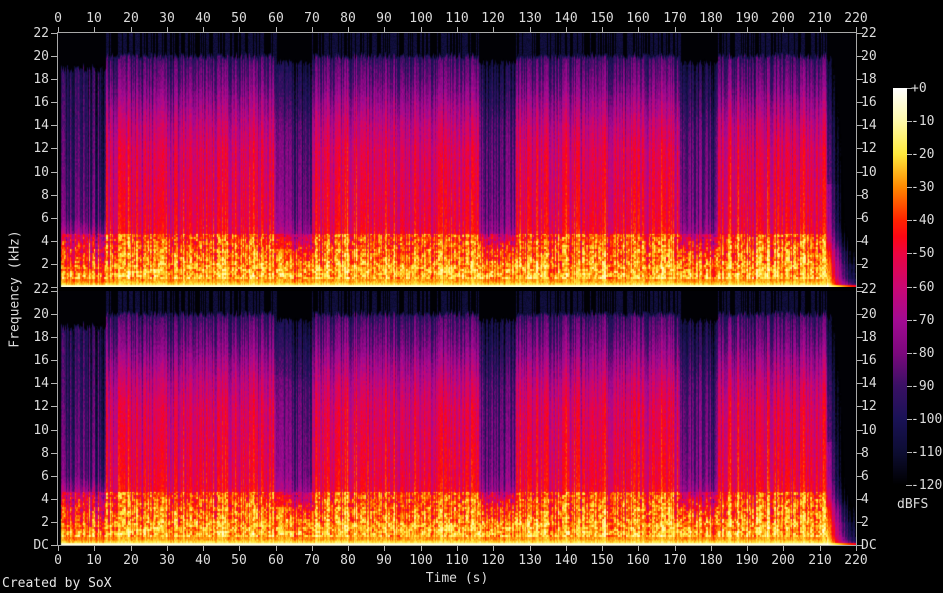 Image resolution: width=943 pixels, height=593 pixels. I want to click on x-tick-label-top: 120, so click(493, 18).